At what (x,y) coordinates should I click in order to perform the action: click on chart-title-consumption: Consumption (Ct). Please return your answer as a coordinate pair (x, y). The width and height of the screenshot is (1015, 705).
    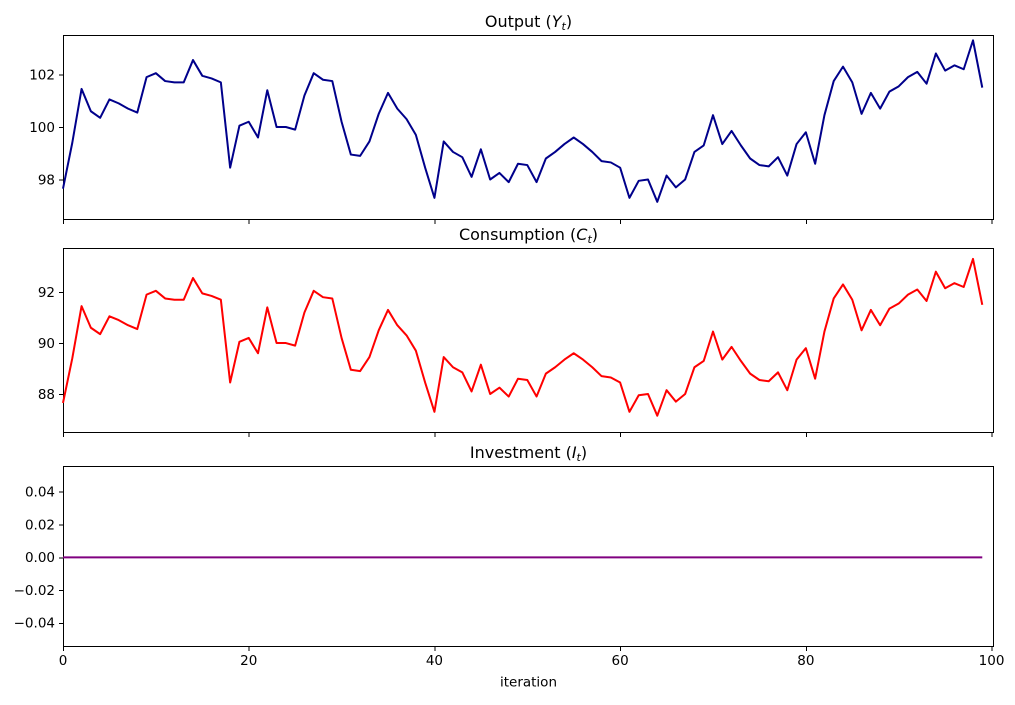
    Looking at the image, I should click on (528, 235).